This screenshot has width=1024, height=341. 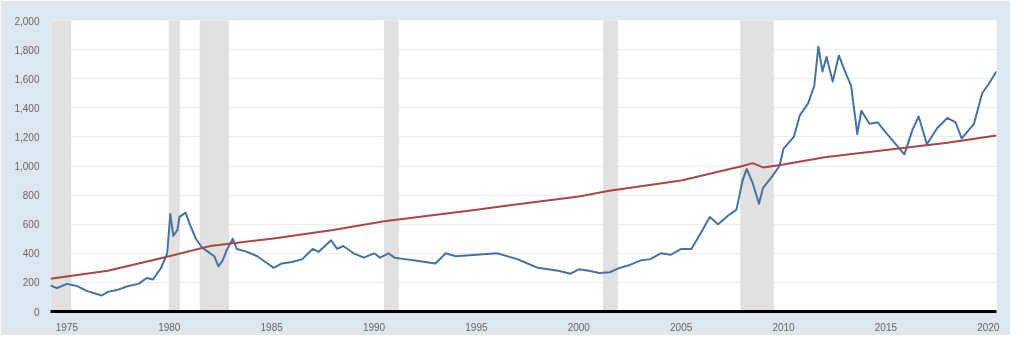 What do you see at coordinates (31, 254) in the screenshot?
I see `y-tick-label: 400` at bounding box center [31, 254].